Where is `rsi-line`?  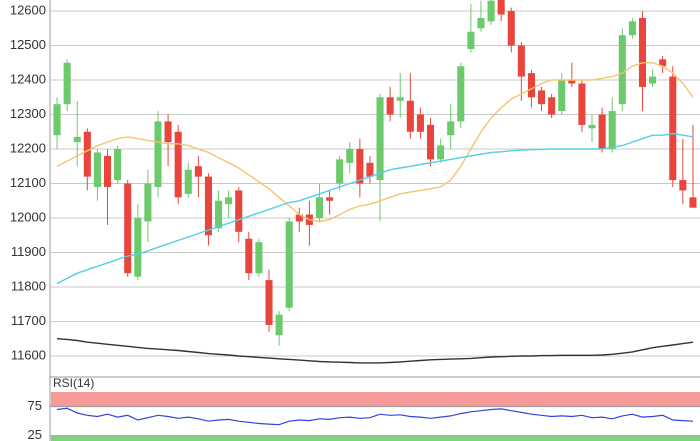
rsi-line is located at coordinates (375, 416).